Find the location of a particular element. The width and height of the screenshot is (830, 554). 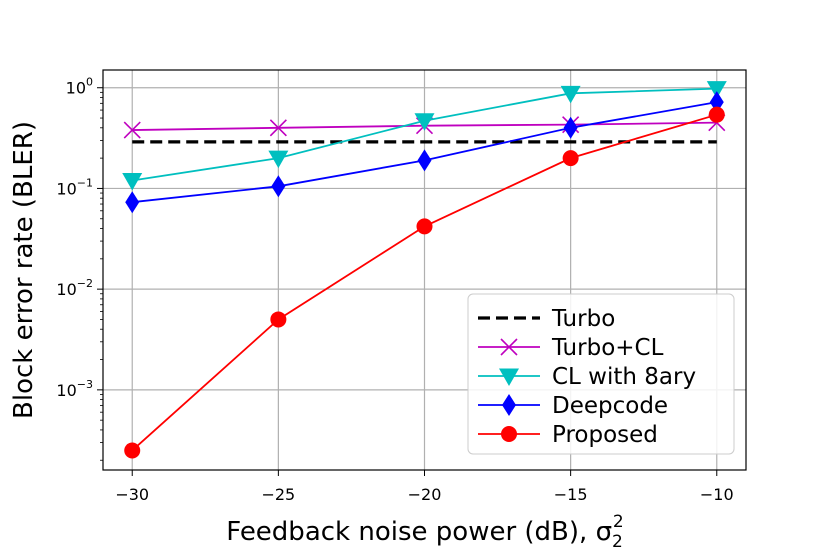

legend-entry-proposed: Proposed is located at coordinates (568, 435).